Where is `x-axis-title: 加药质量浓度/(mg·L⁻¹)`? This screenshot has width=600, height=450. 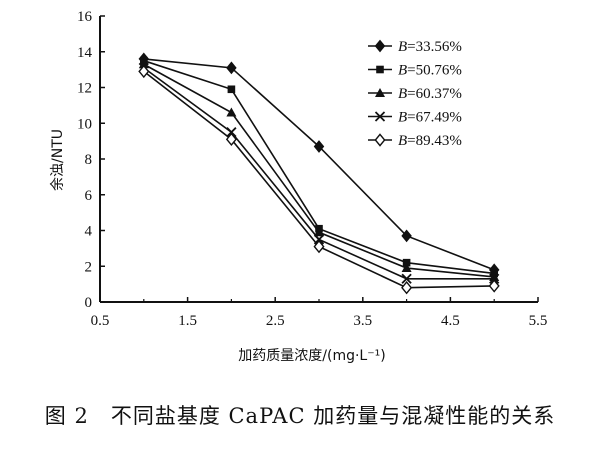 x-axis-title: 加药质量浓度/(mg·L⁻¹) is located at coordinates (311, 356).